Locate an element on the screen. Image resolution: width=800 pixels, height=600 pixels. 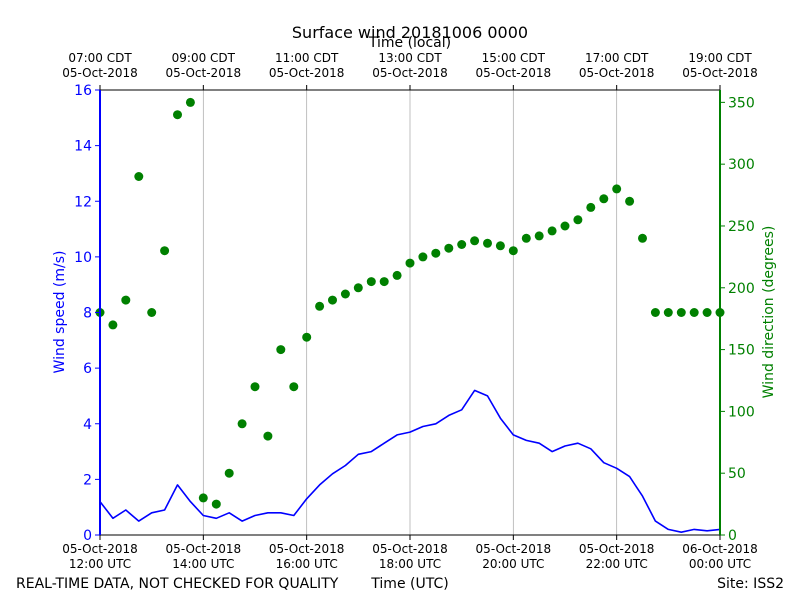
left-tick-label: 2 is located at coordinates (87, 480).